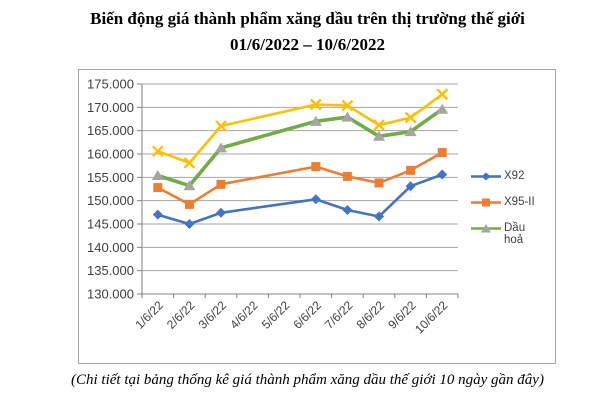 The width and height of the screenshot is (615, 402). Describe the element at coordinates (149, 315) in the screenshot. I see `x-axis-tick-label: 1/6/22` at that location.